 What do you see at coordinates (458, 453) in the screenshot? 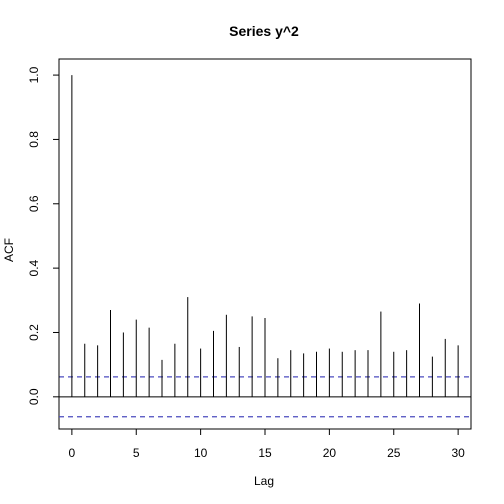
I see `x-tick-label-30: 30` at bounding box center [458, 453].